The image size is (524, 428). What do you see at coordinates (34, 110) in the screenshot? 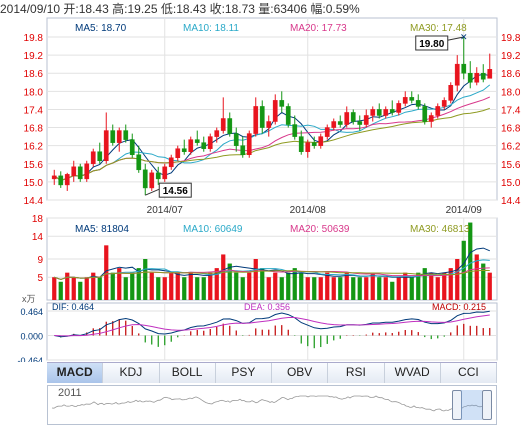
I see `price-tick-left: 17.4` at bounding box center [34, 110].